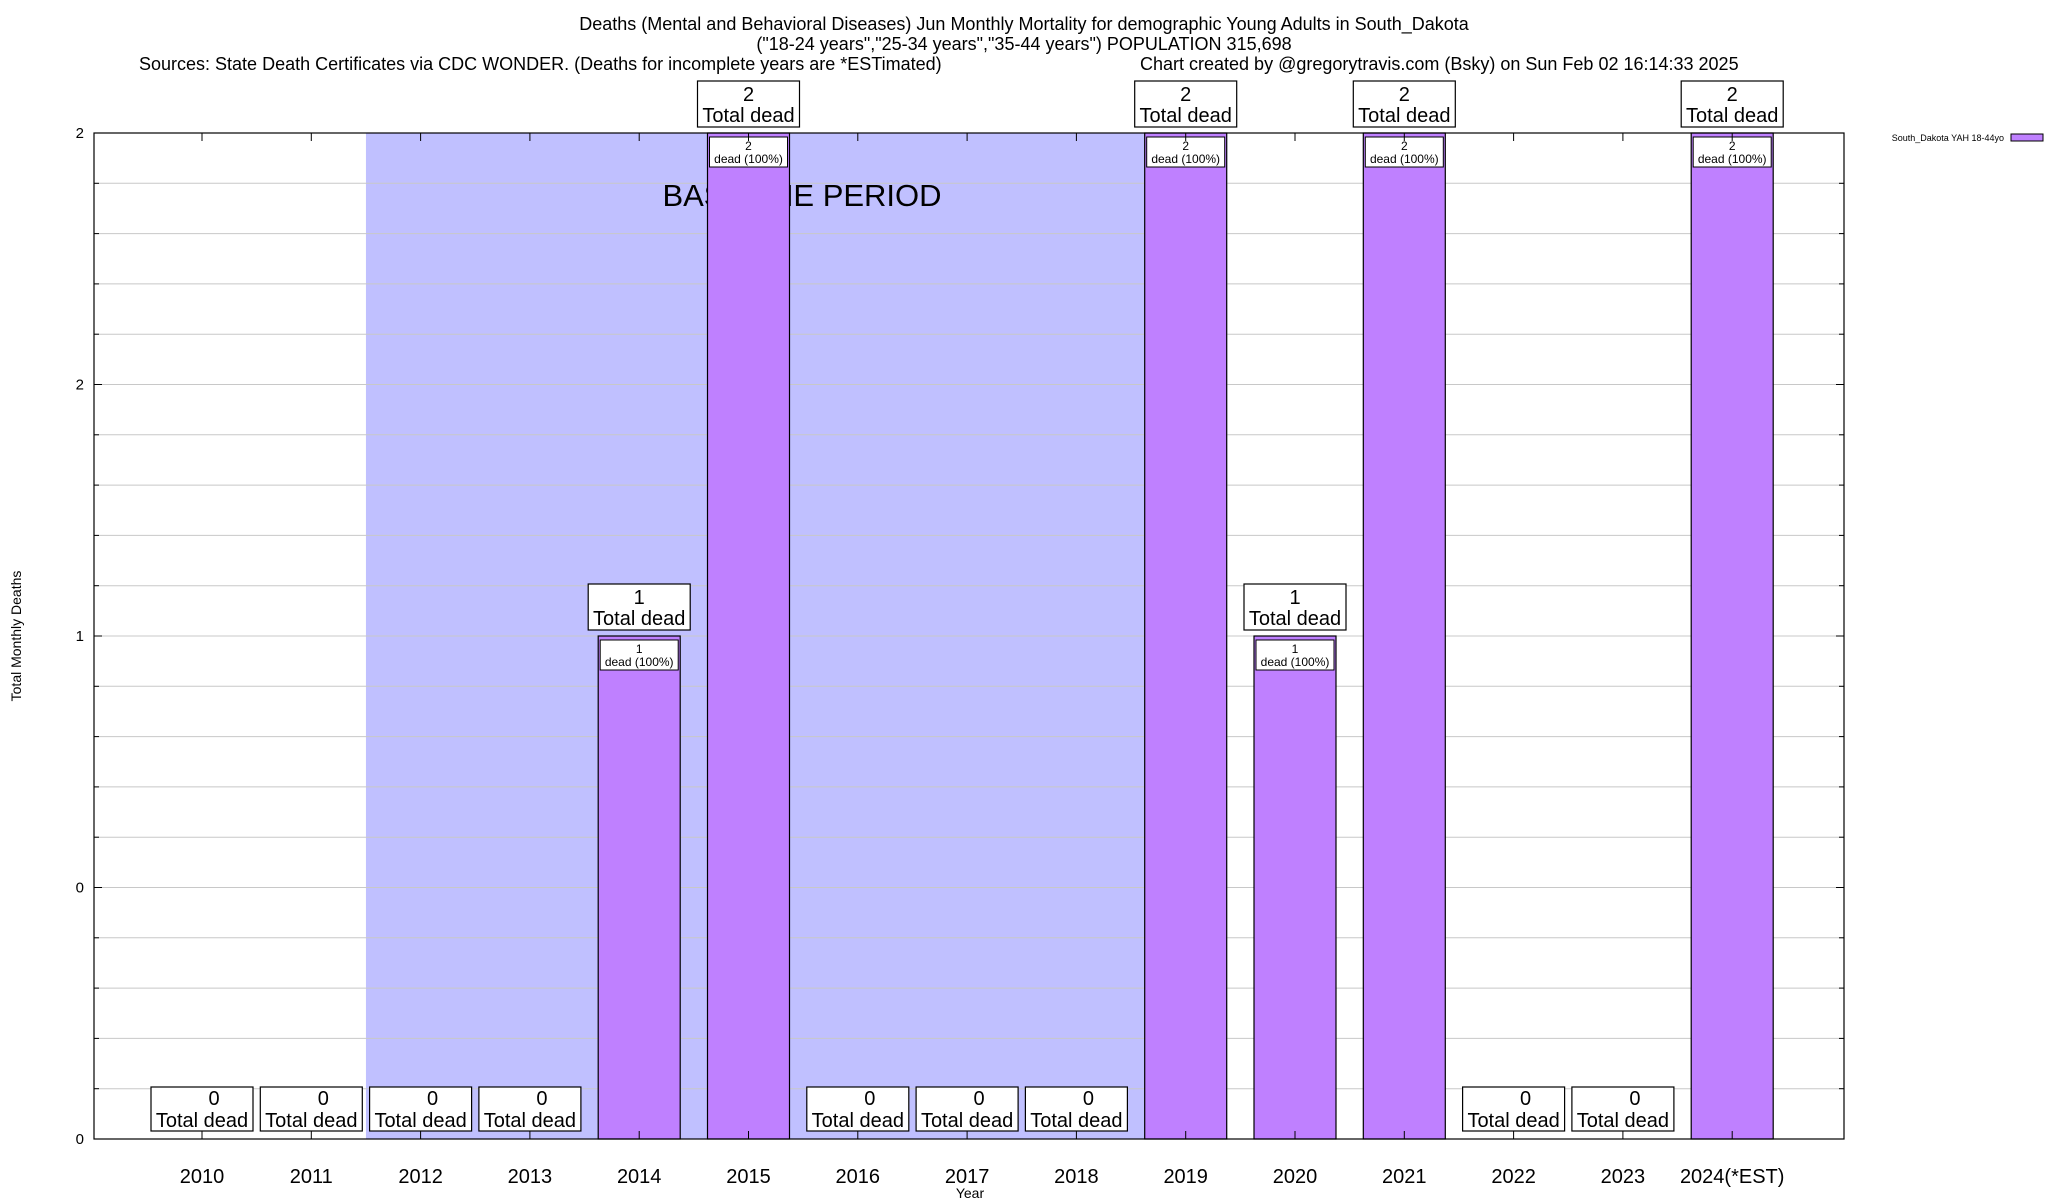 This screenshot has height=1200, width=2048. What do you see at coordinates (1076, 1177) in the screenshot?
I see `x-tick-label: 2018` at bounding box center [1076, 1177].